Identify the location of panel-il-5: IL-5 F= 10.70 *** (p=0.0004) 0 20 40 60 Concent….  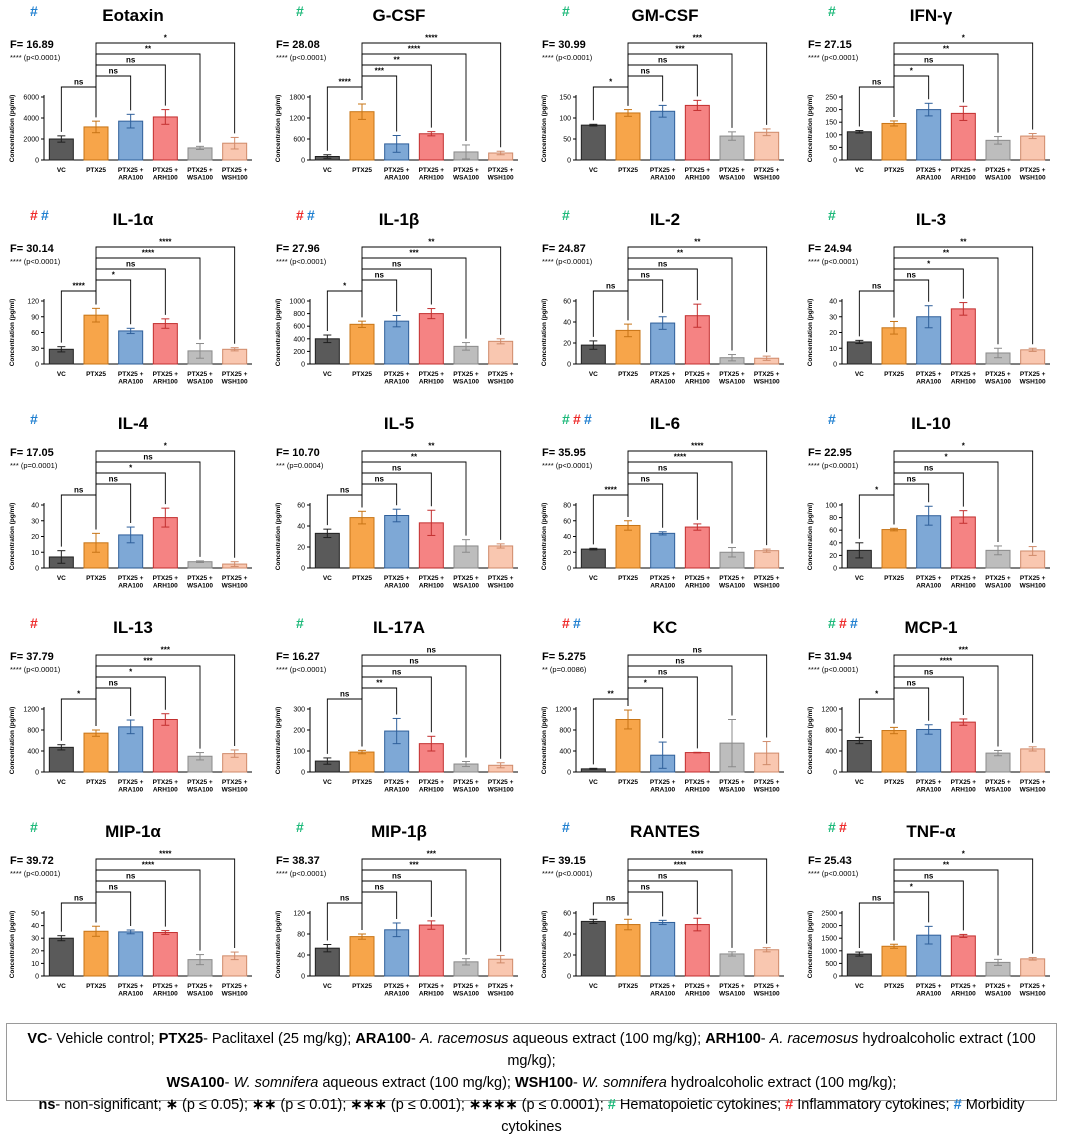
(401, 512).